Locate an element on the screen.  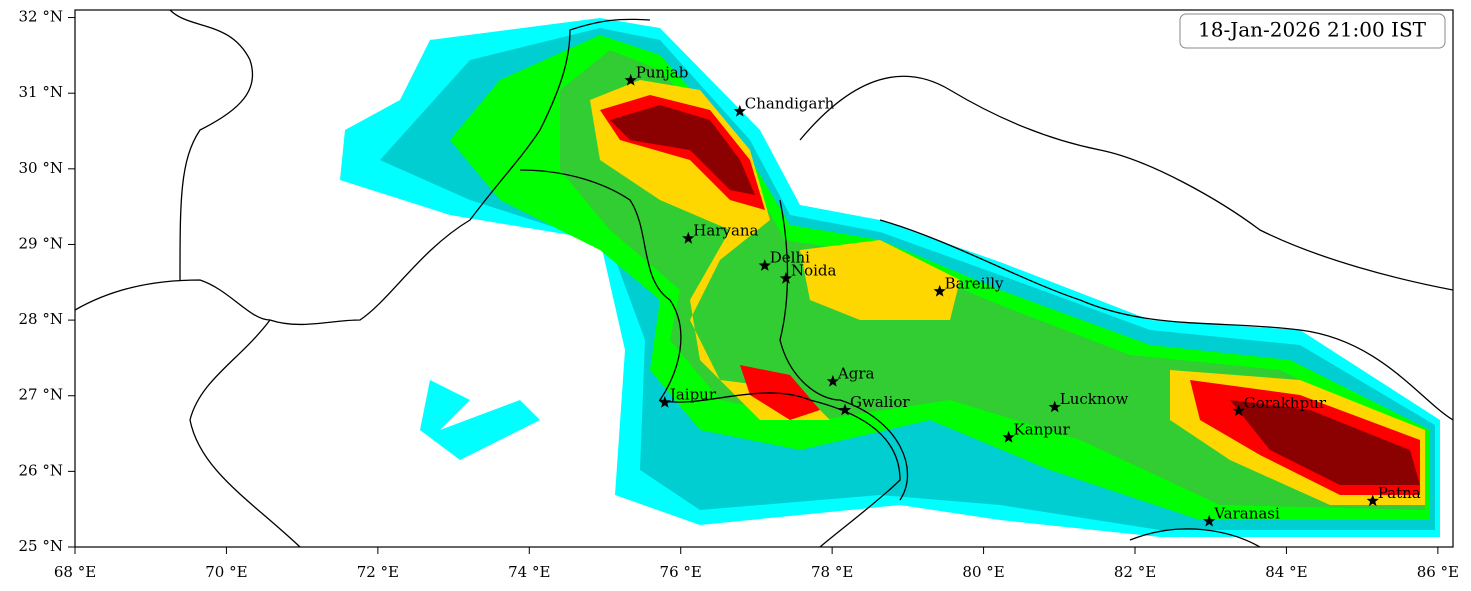
y-tick-label: 31 °N is located at coordinates (41, 92).